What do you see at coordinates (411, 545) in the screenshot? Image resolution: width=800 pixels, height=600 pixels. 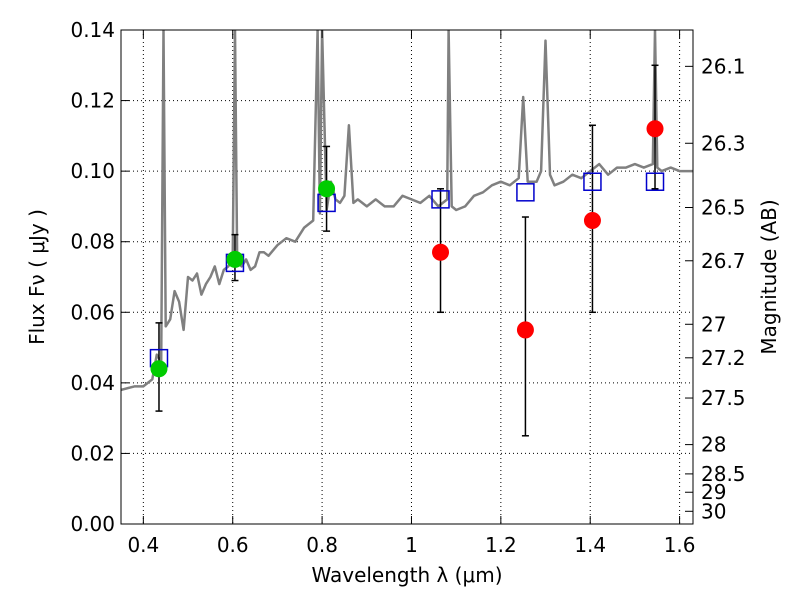 I see `x-tick-label: 1` at bounding box center [411, 545].